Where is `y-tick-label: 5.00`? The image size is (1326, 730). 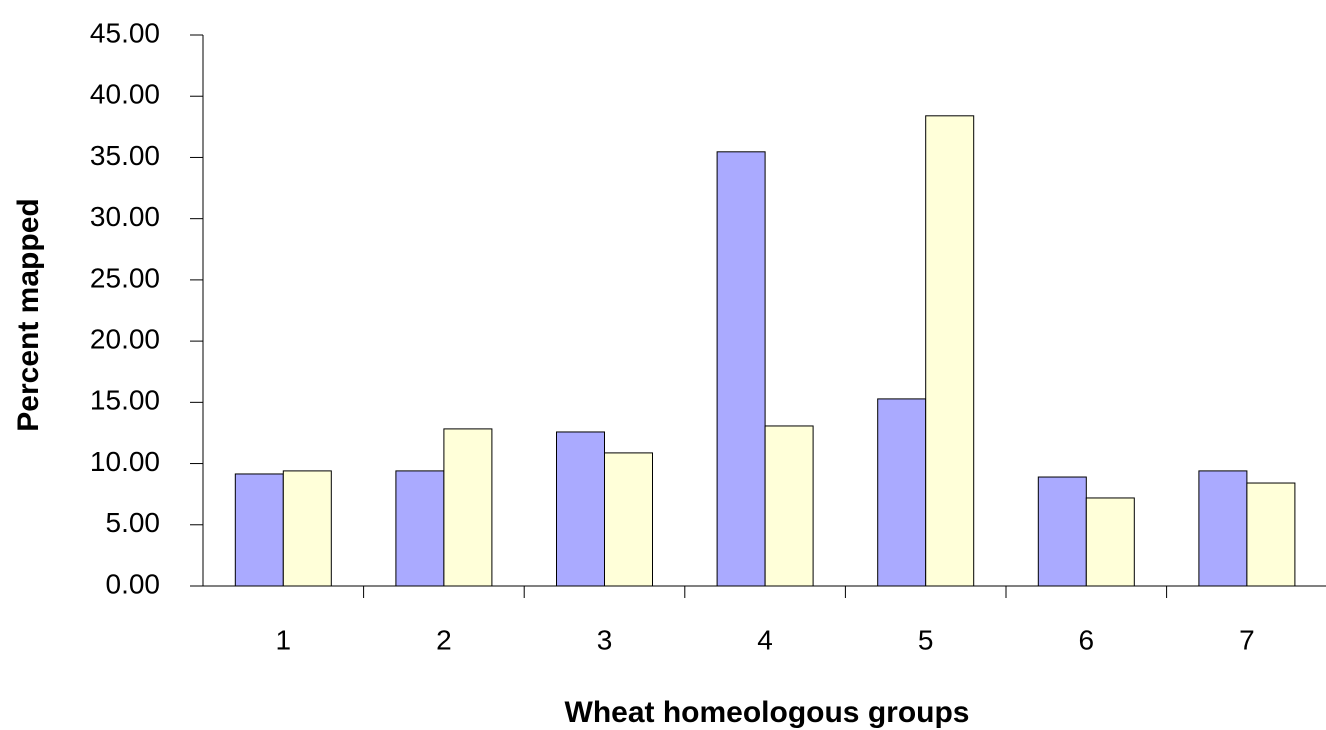
y-tick-label: 5.00 is located at coordinates (133, 522).